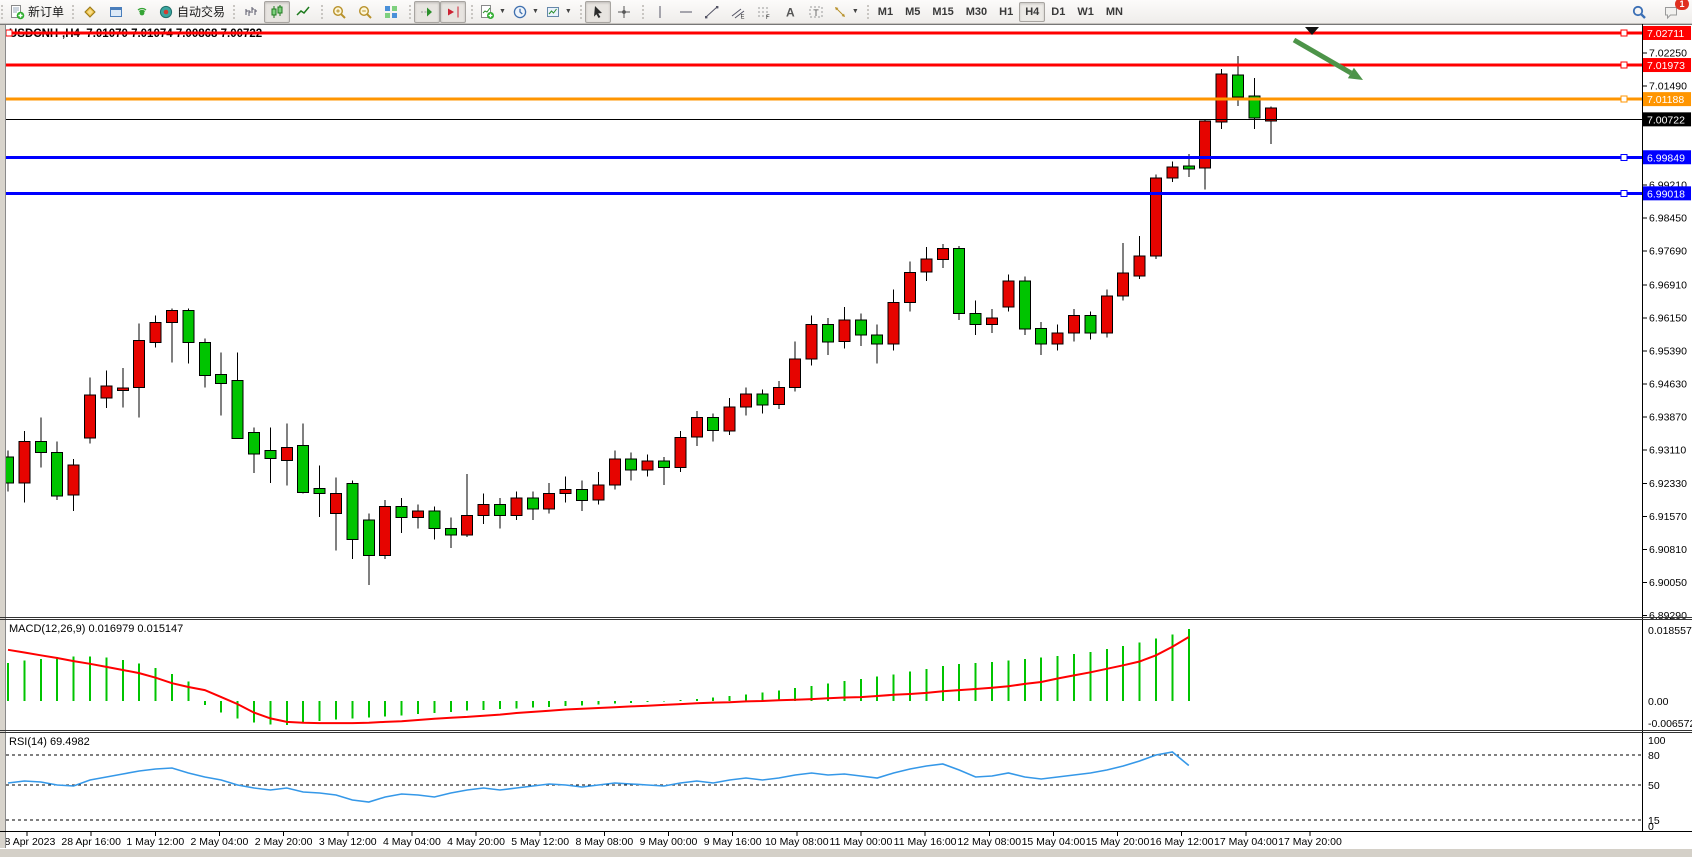 The height and width of the screenshot is (857, 1692). I want to click on zoom-out-button, so click(365, 12).